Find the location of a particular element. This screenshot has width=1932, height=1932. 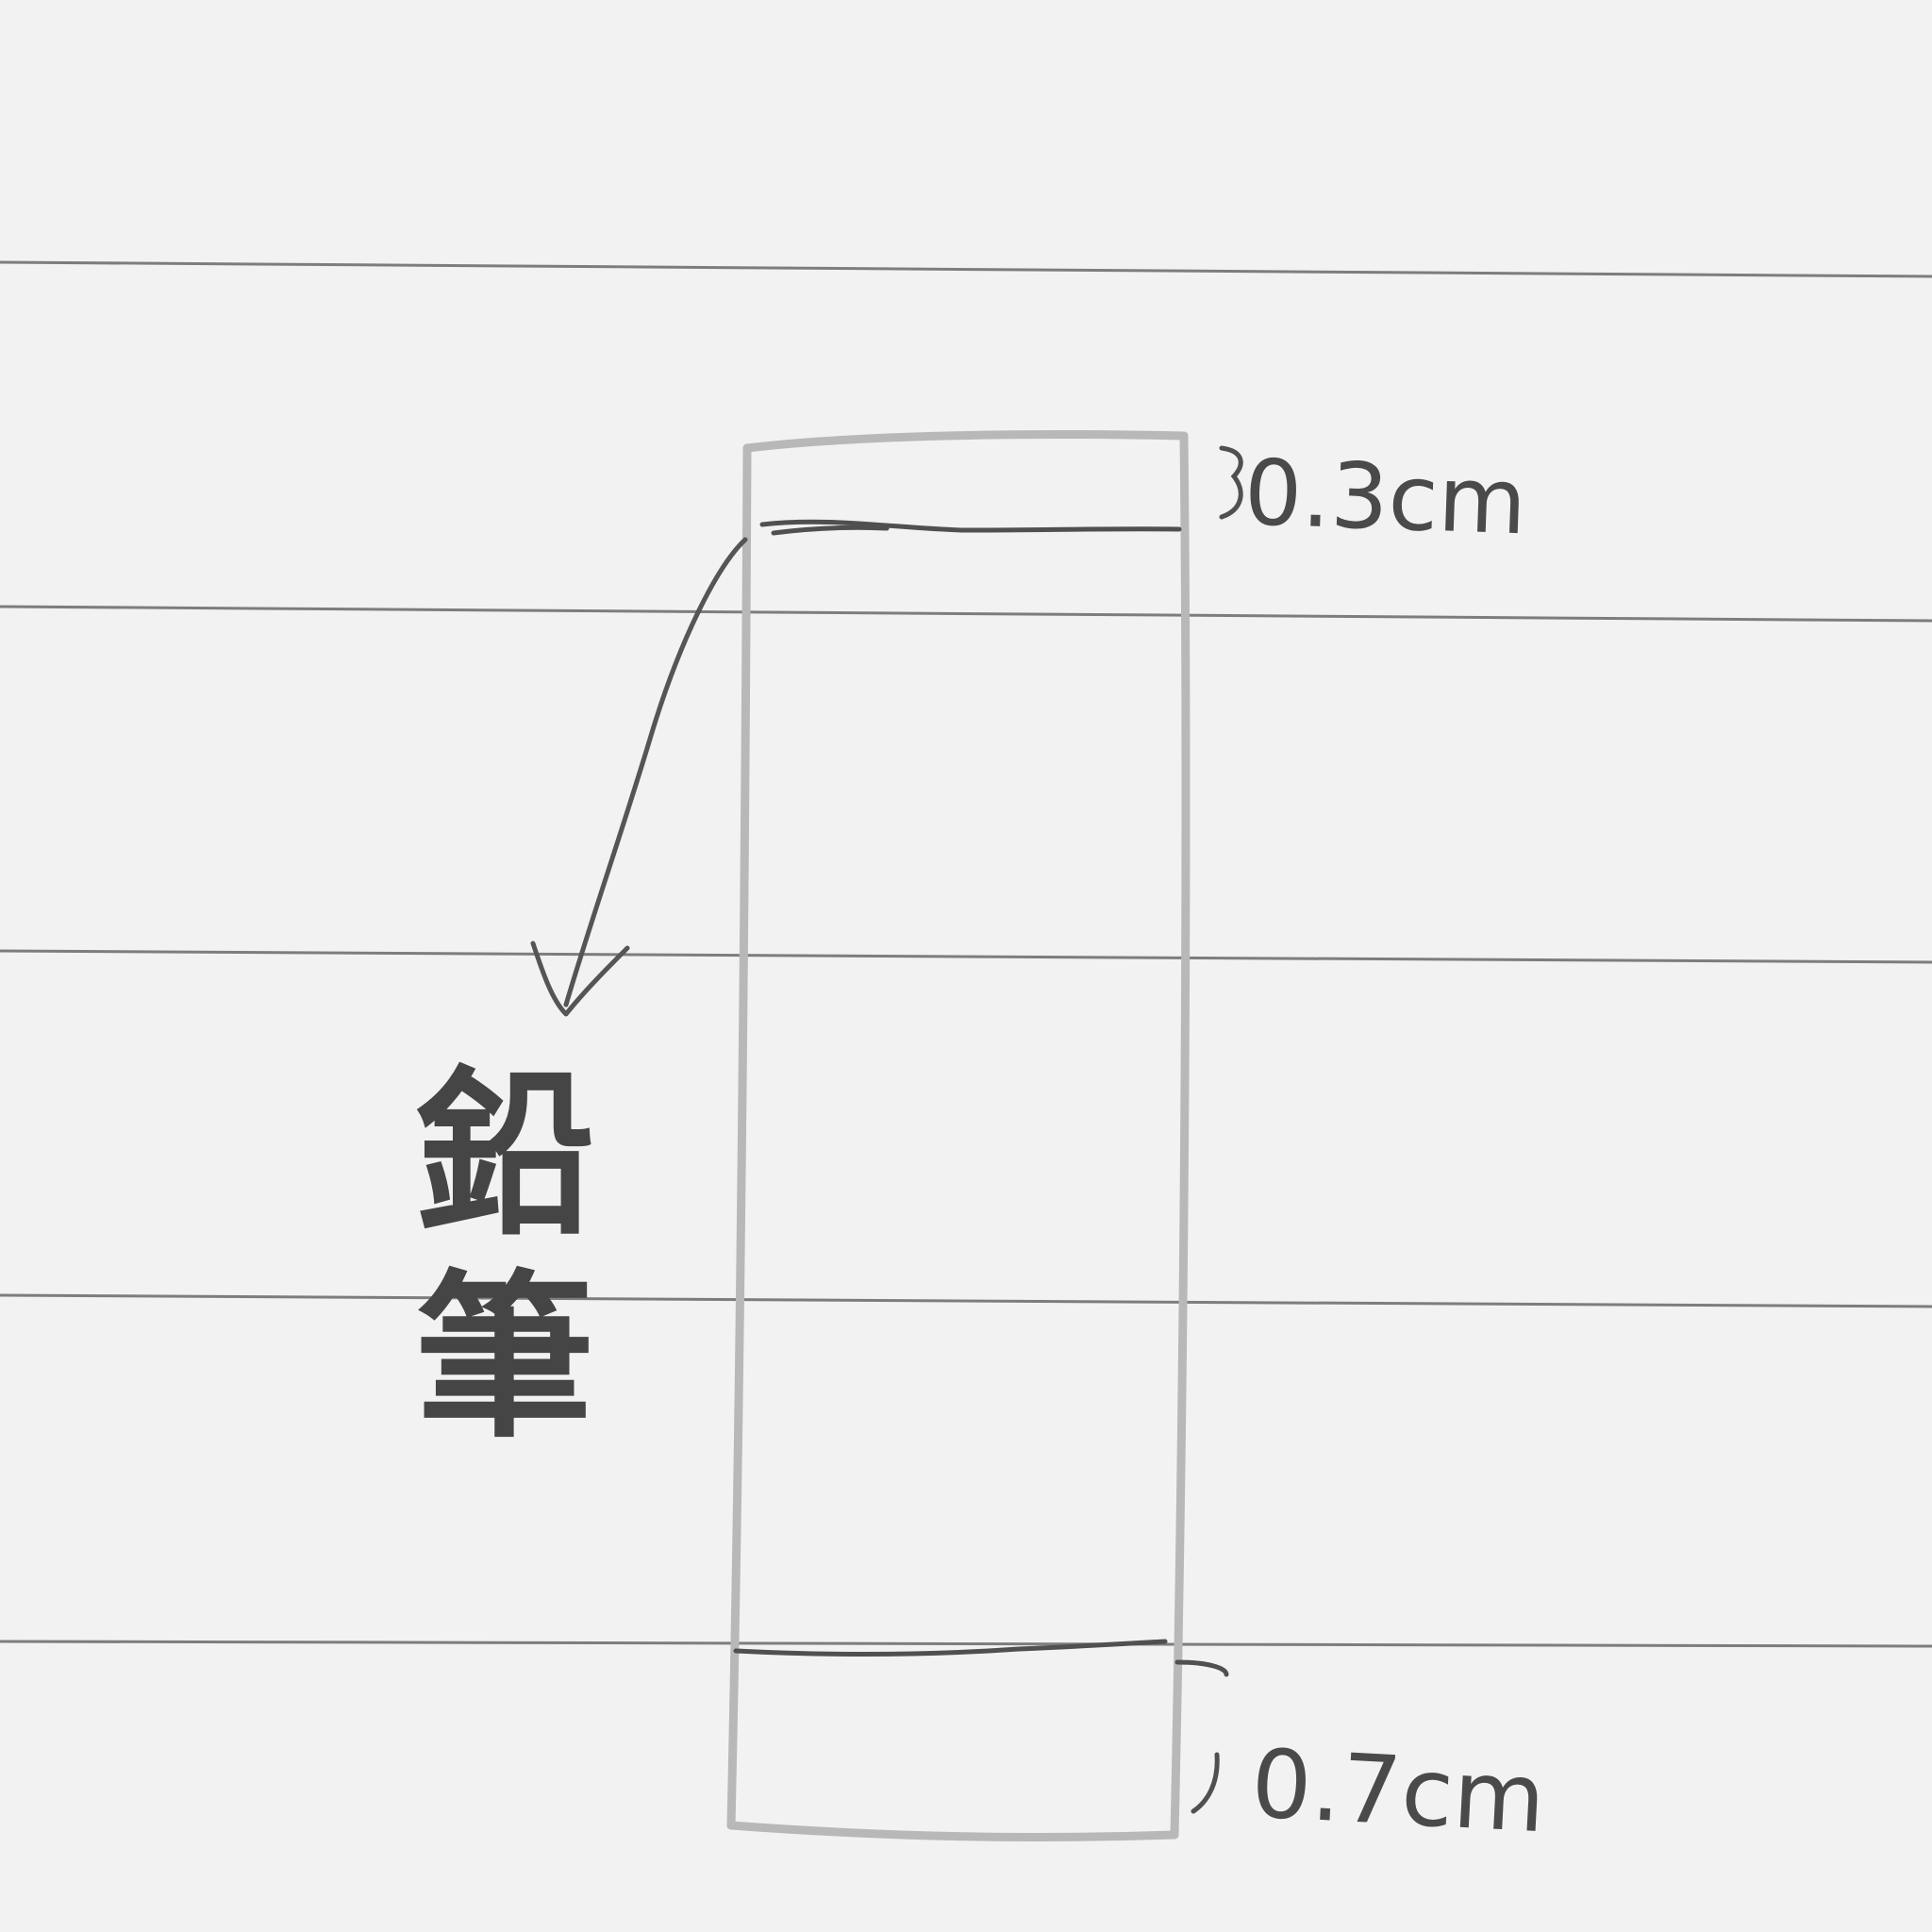

pointer-arrow is located at coordinates (639, 777).